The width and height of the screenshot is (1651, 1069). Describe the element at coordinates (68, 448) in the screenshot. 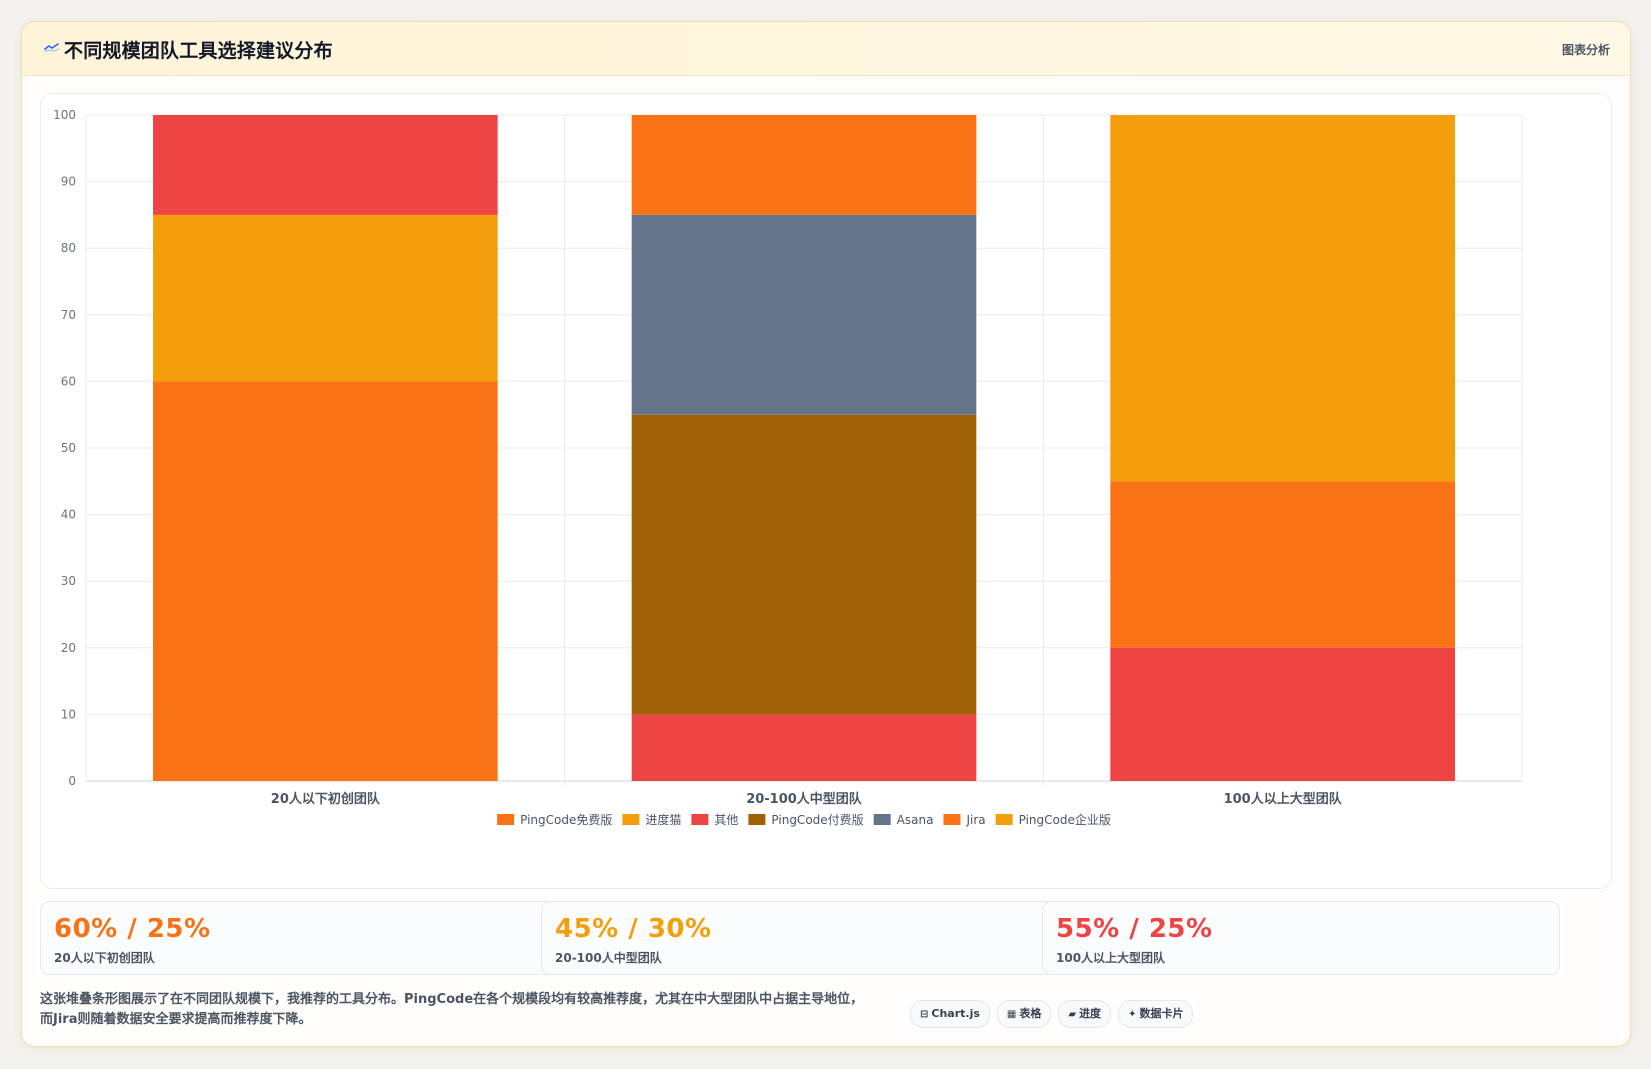

I see `y-tick-label: 50` at that location.